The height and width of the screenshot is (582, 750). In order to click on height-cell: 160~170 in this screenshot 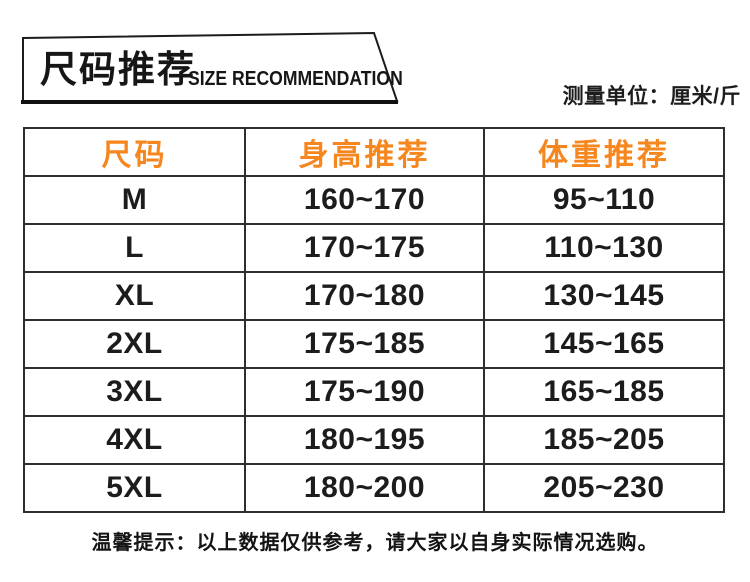, I will do `click(364, 200)`.